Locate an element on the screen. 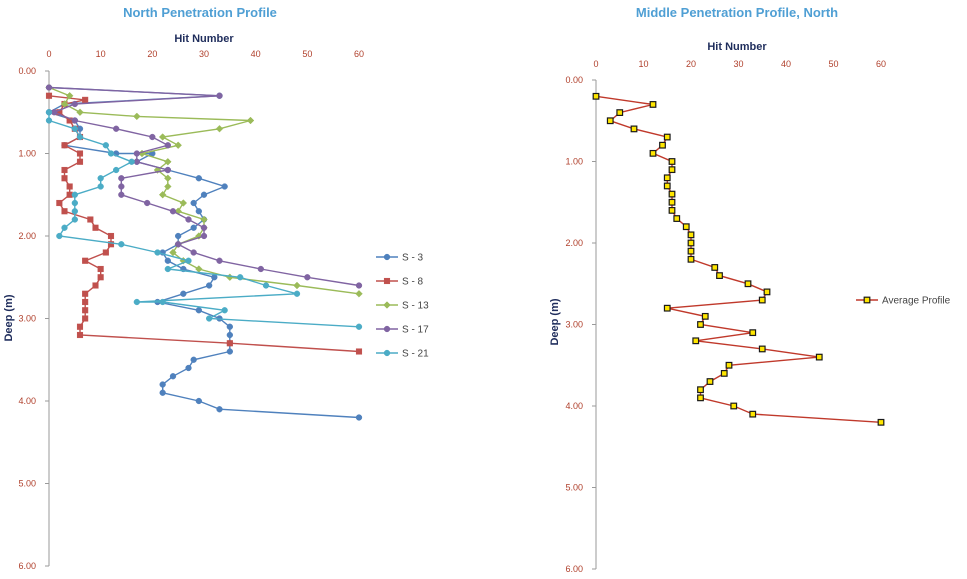  y-tick-label: 3.00 is located at coordinates (574, 325).